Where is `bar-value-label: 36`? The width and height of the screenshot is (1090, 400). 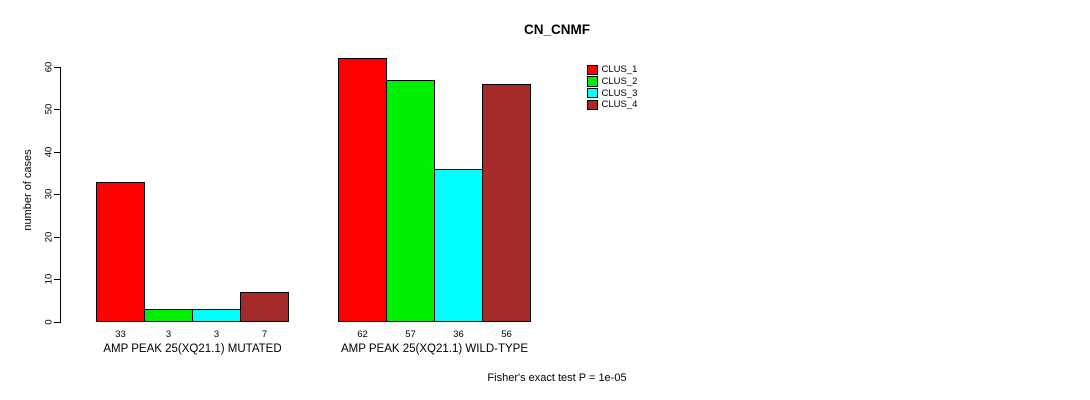
bar-value-label: 36 is located at coordinates (458, 334).